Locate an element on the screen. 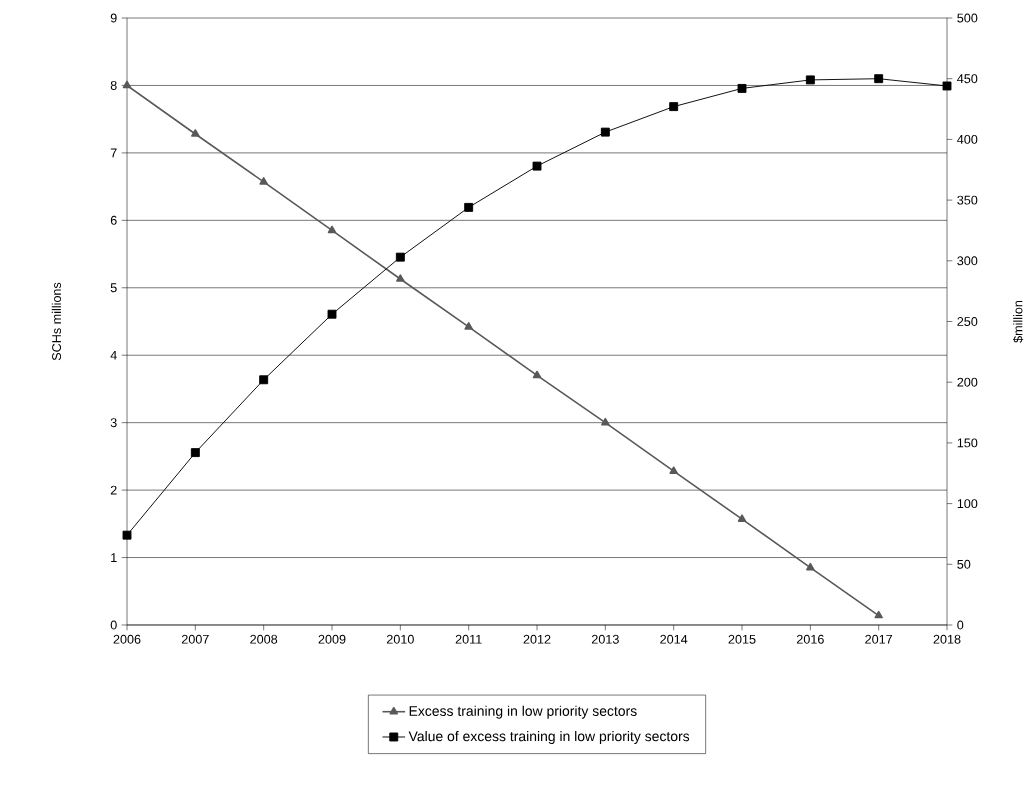 The height and width of the screenshot is (794, 1036). x-tick-label: 2015 is located at coordinates (742, 639).